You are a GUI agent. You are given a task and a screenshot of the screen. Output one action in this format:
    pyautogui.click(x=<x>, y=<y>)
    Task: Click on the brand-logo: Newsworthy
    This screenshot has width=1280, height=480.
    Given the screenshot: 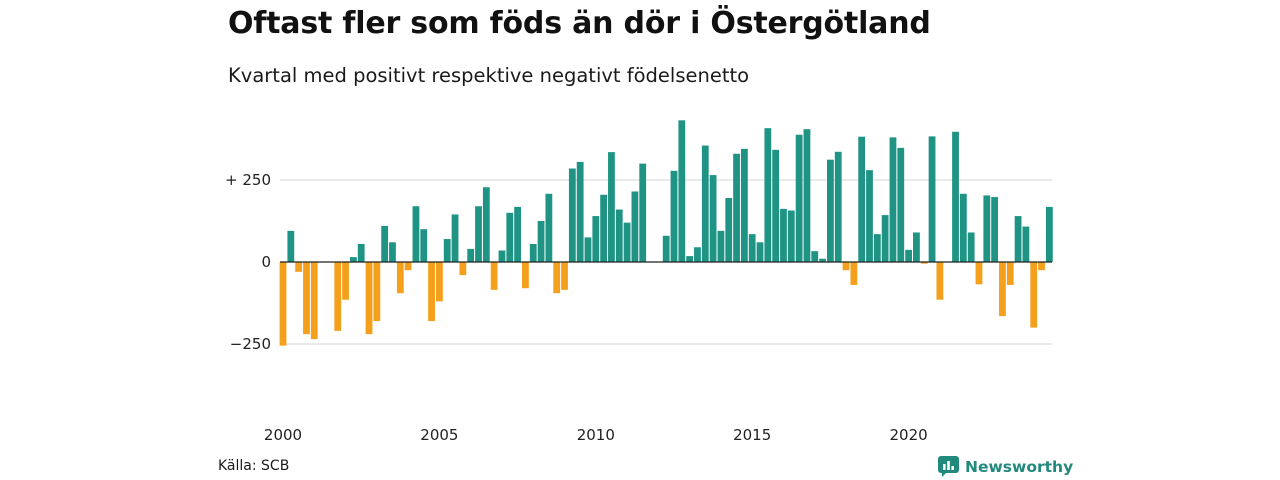 What is the action you would take?
    pyautogui.click(x=1005, y=466)
    